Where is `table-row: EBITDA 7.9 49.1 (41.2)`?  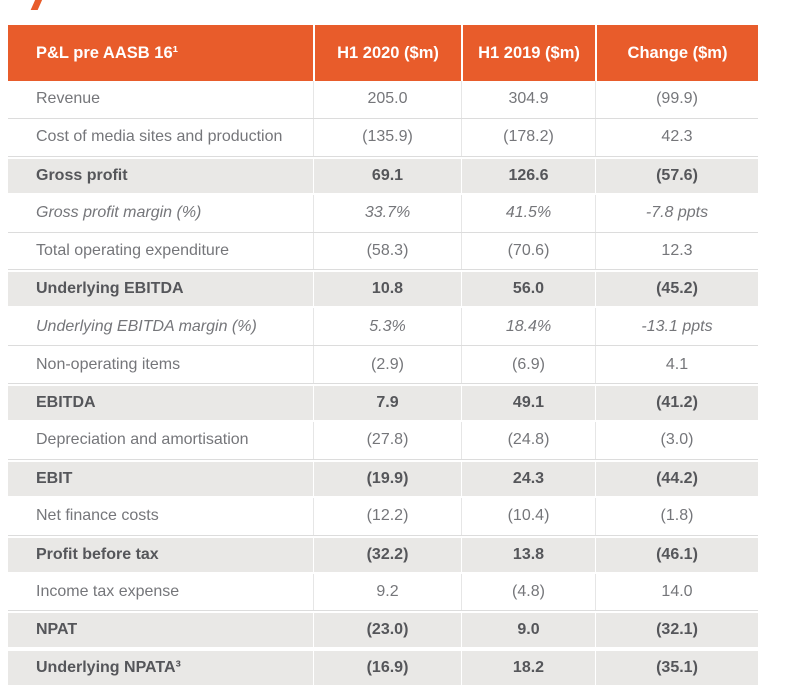 table-row: EBITDA 7.9 49.1 (41.2) is located at coordinates (383, 403).